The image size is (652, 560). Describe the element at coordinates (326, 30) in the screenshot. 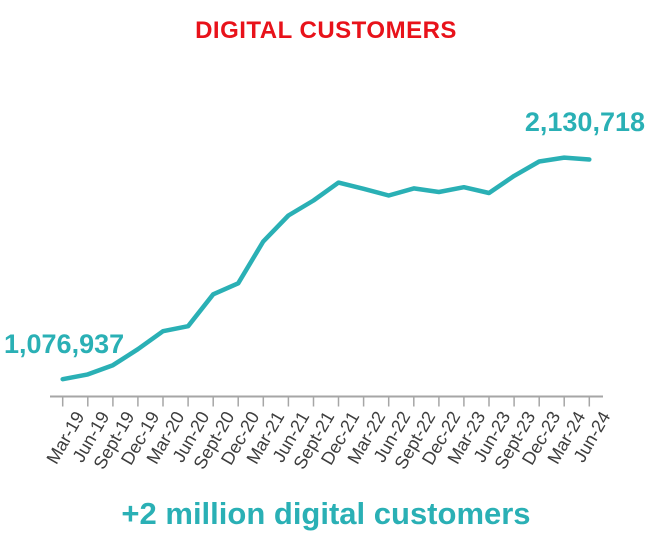

I see `chart-title: DIGITAL CUSTOMERS` at that location.